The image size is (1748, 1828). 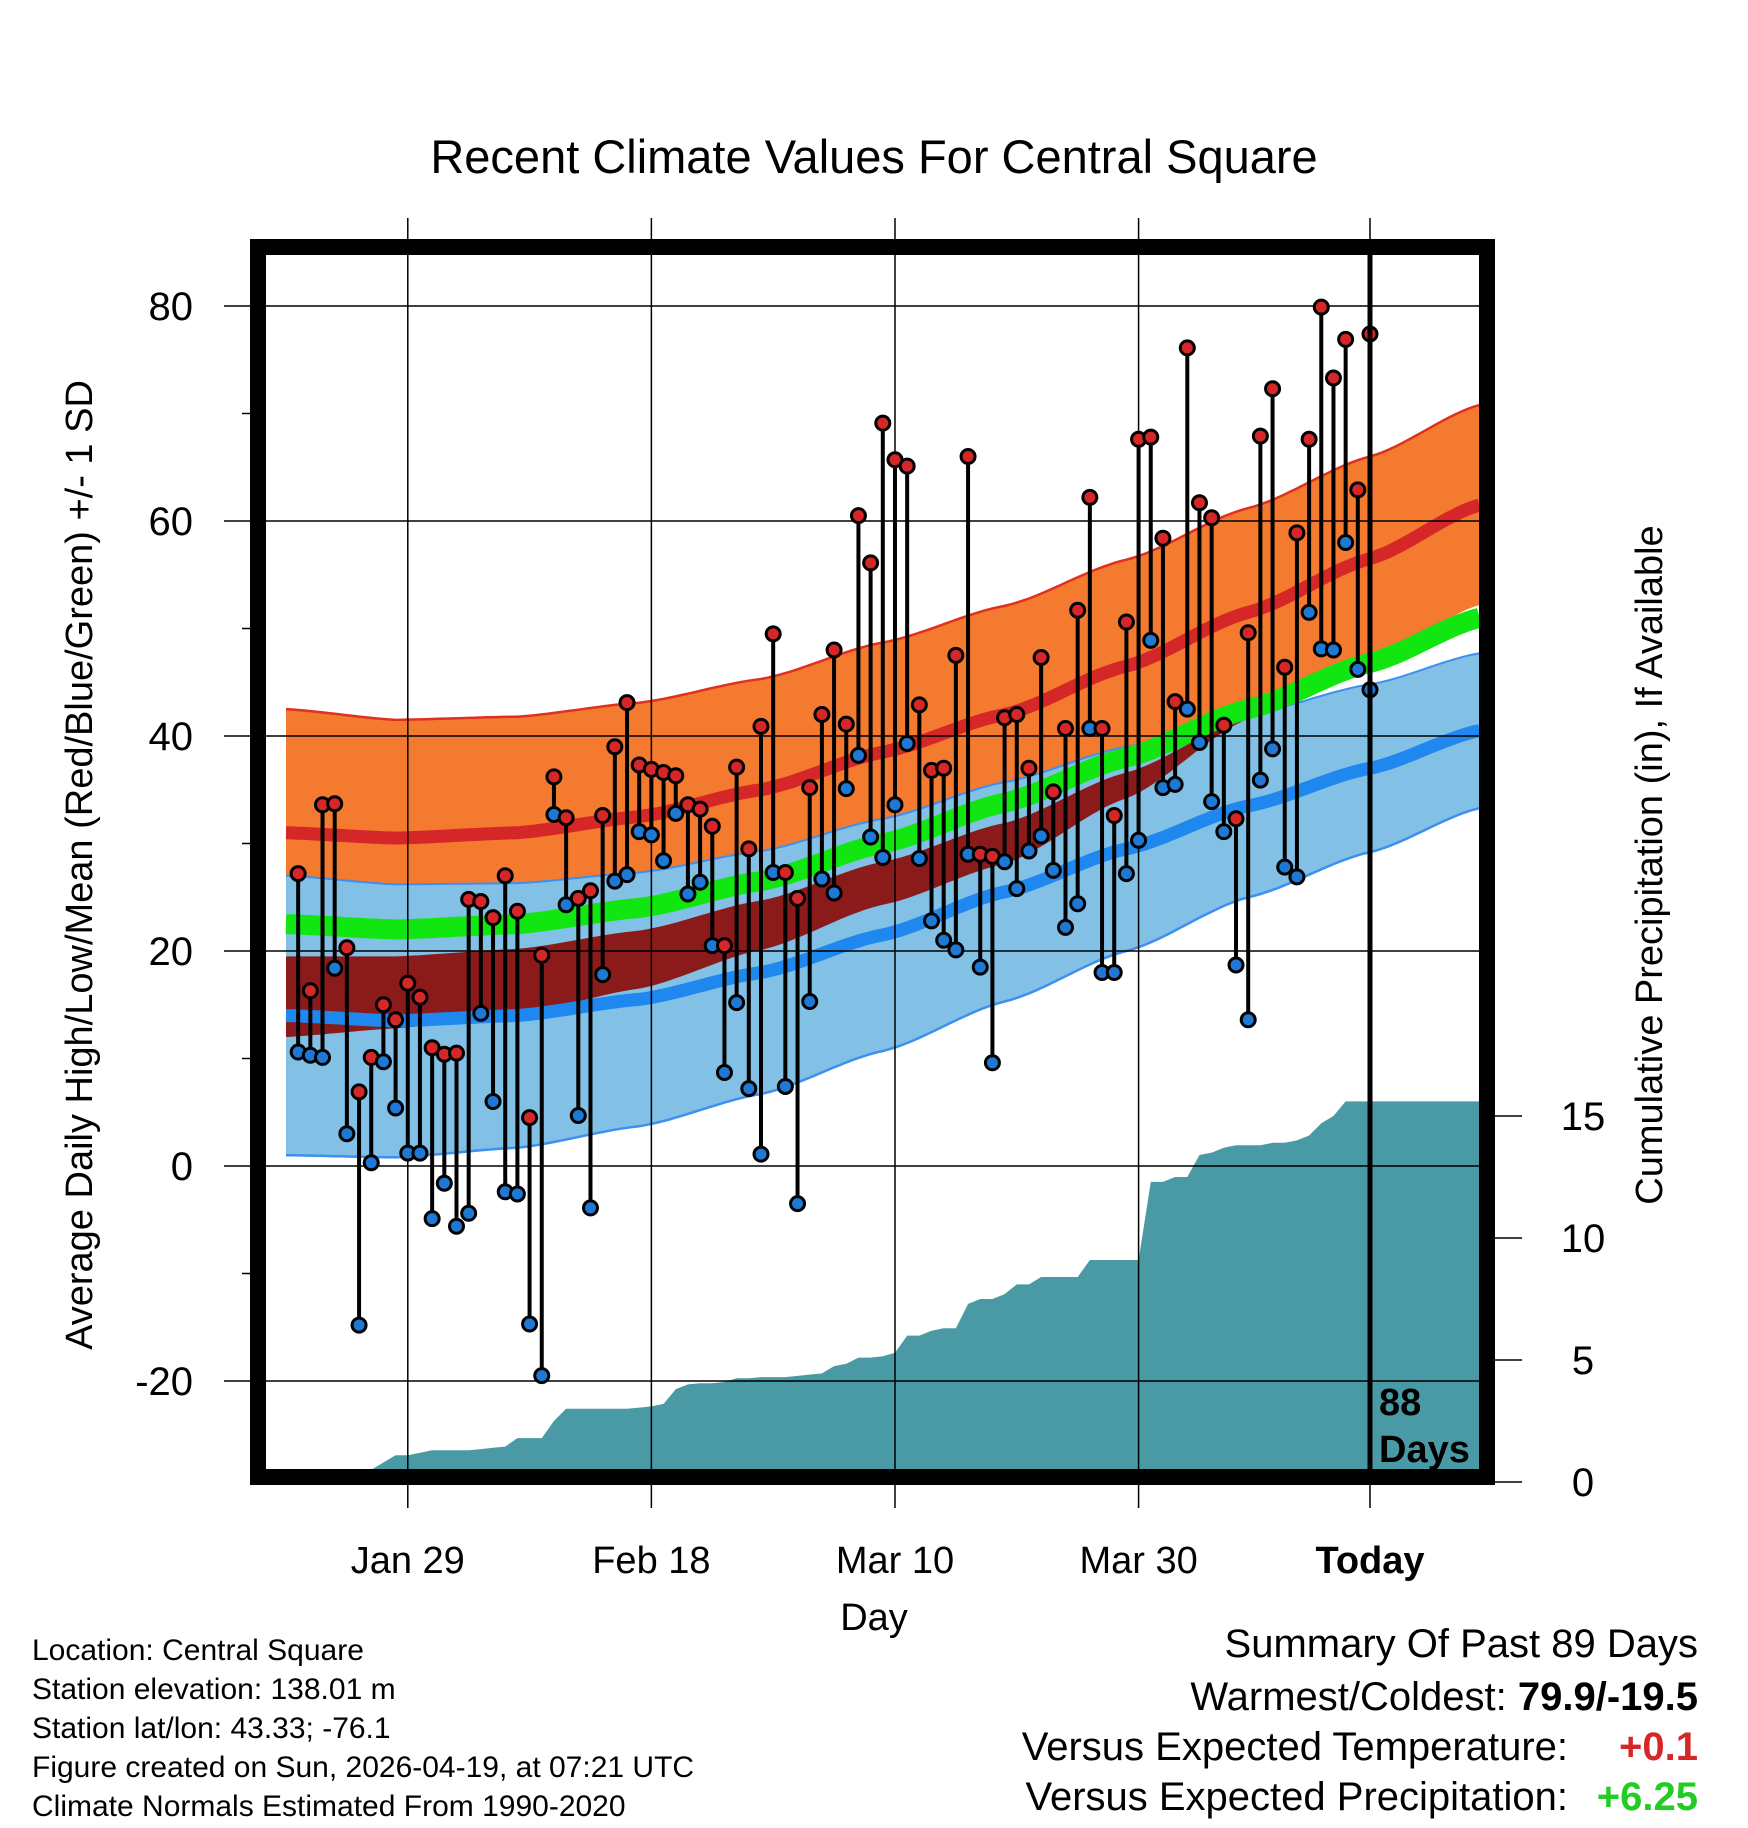 What do you see at coordinates (1461, 1644) in the screenshot?
I see `summary-title: Summary Of Past 89 Days` at bounding box center [1461, 1644].